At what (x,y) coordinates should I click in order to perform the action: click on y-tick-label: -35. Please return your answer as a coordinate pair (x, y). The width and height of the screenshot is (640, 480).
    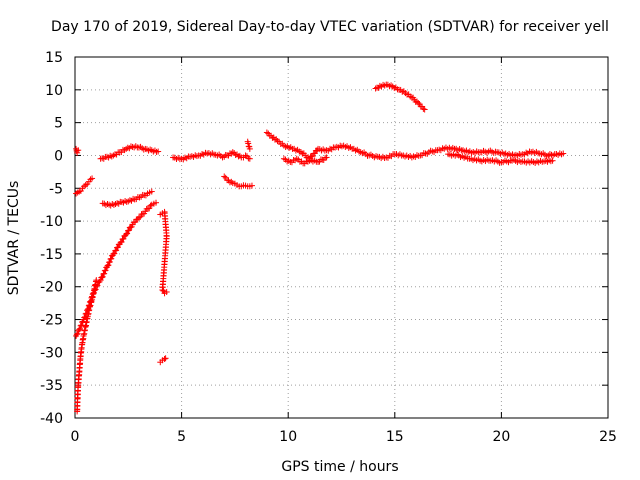
    Looking at the image, I should click on (51, 386).